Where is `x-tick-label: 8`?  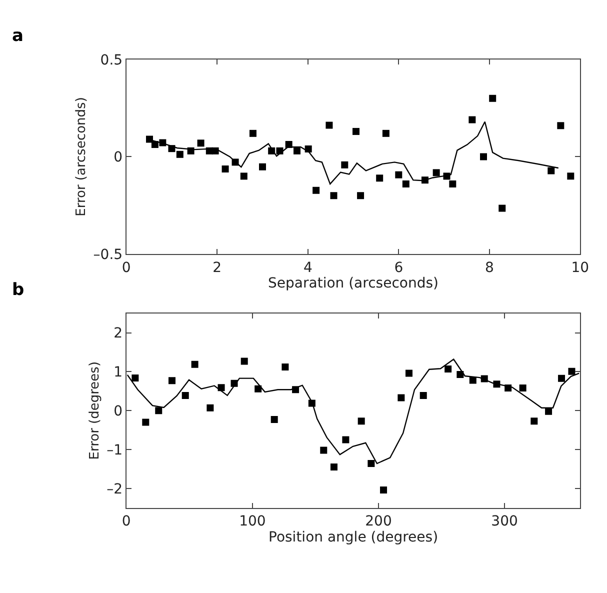 x-tick-label: 8 is located at coordinates (489, 268).